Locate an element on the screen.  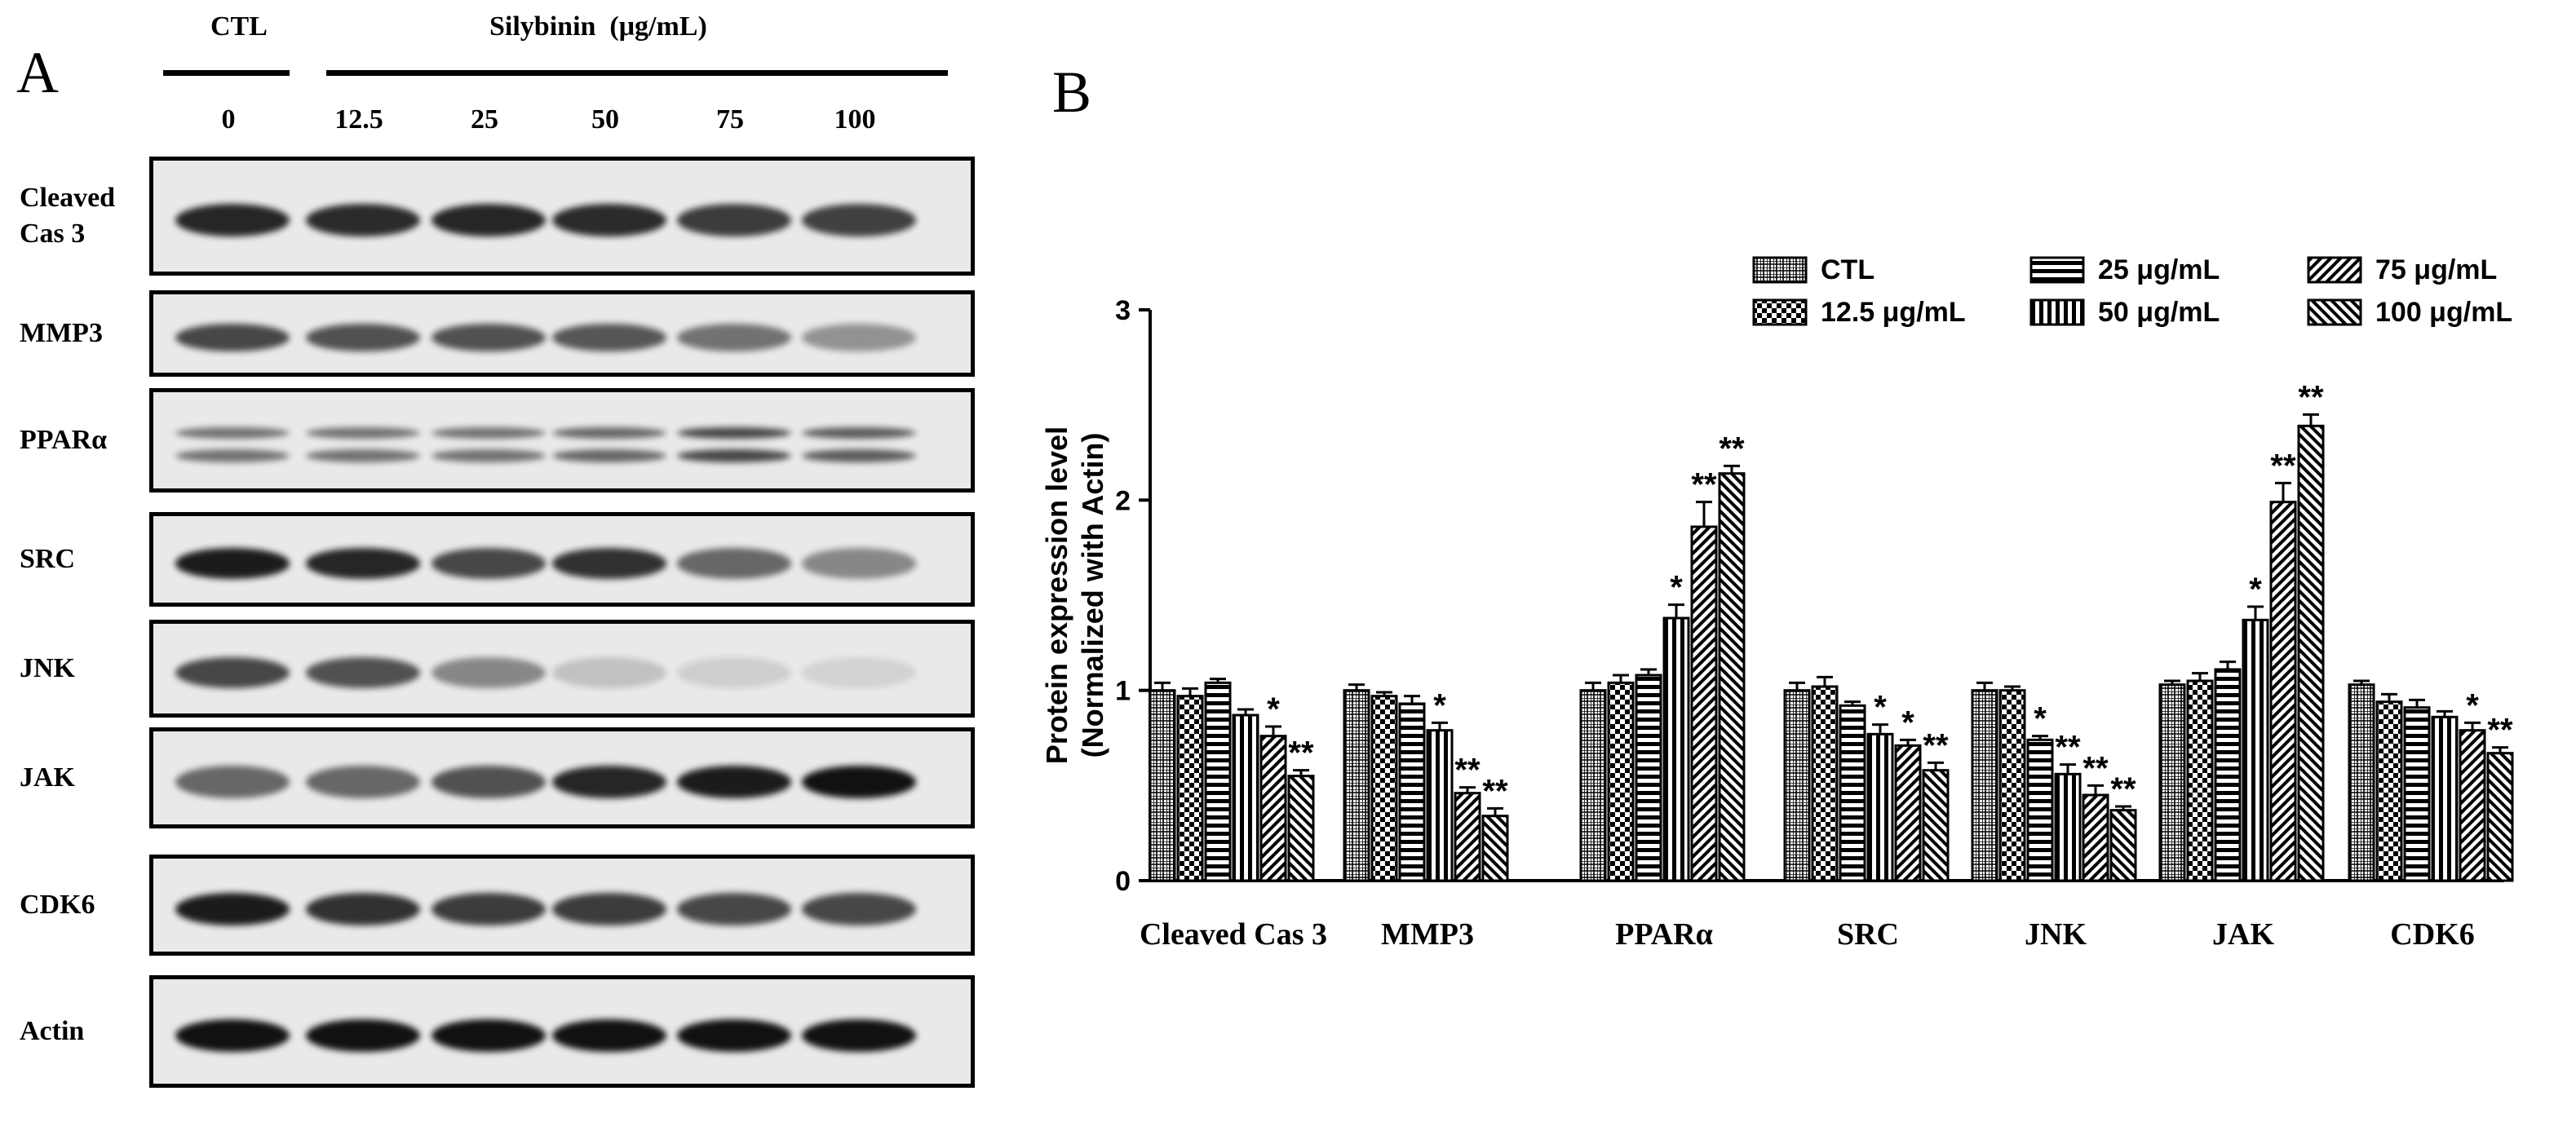
blot-label: JAK is located at coordinates (47, 777).